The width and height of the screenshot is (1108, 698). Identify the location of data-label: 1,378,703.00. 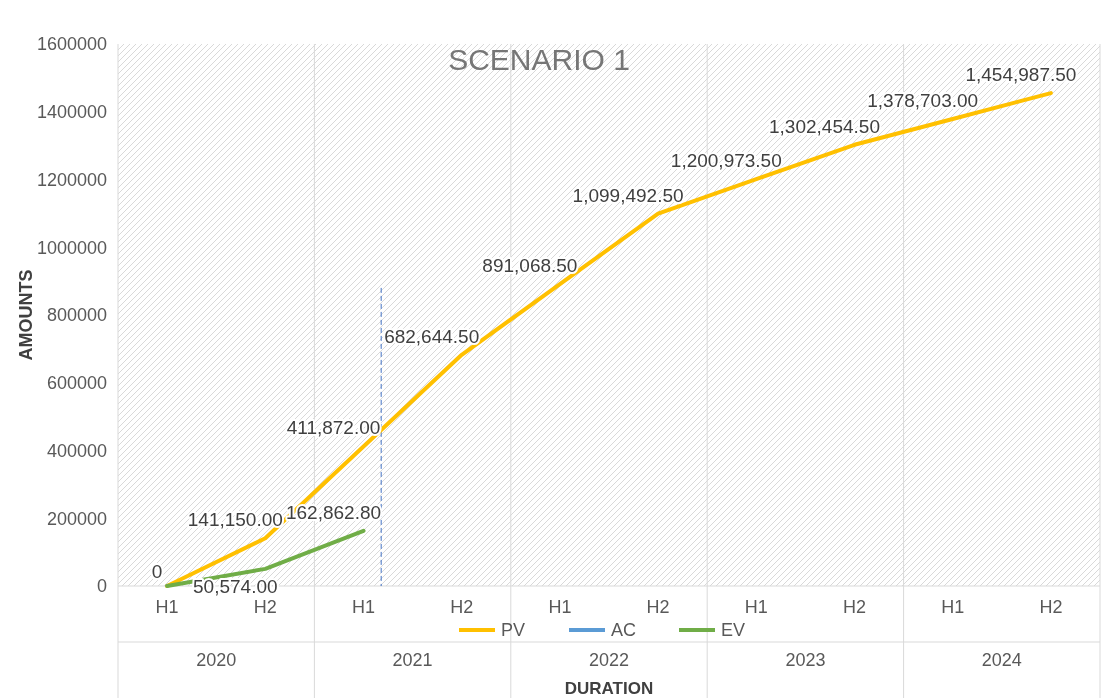
(923, 100).